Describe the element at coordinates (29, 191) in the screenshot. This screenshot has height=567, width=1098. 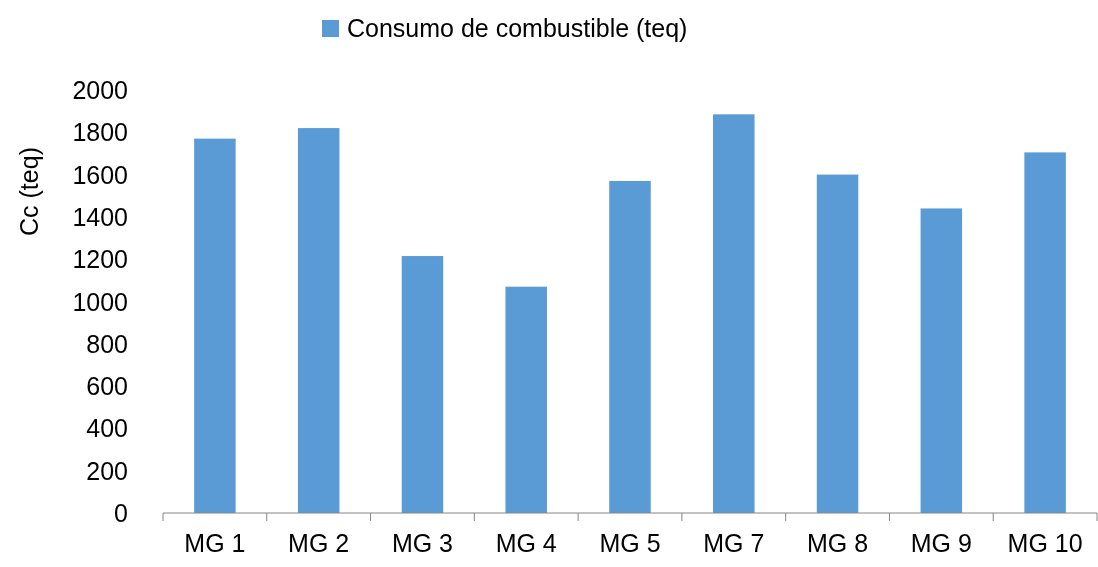
I see `y-axis-title: Cc (teq)` at that location.